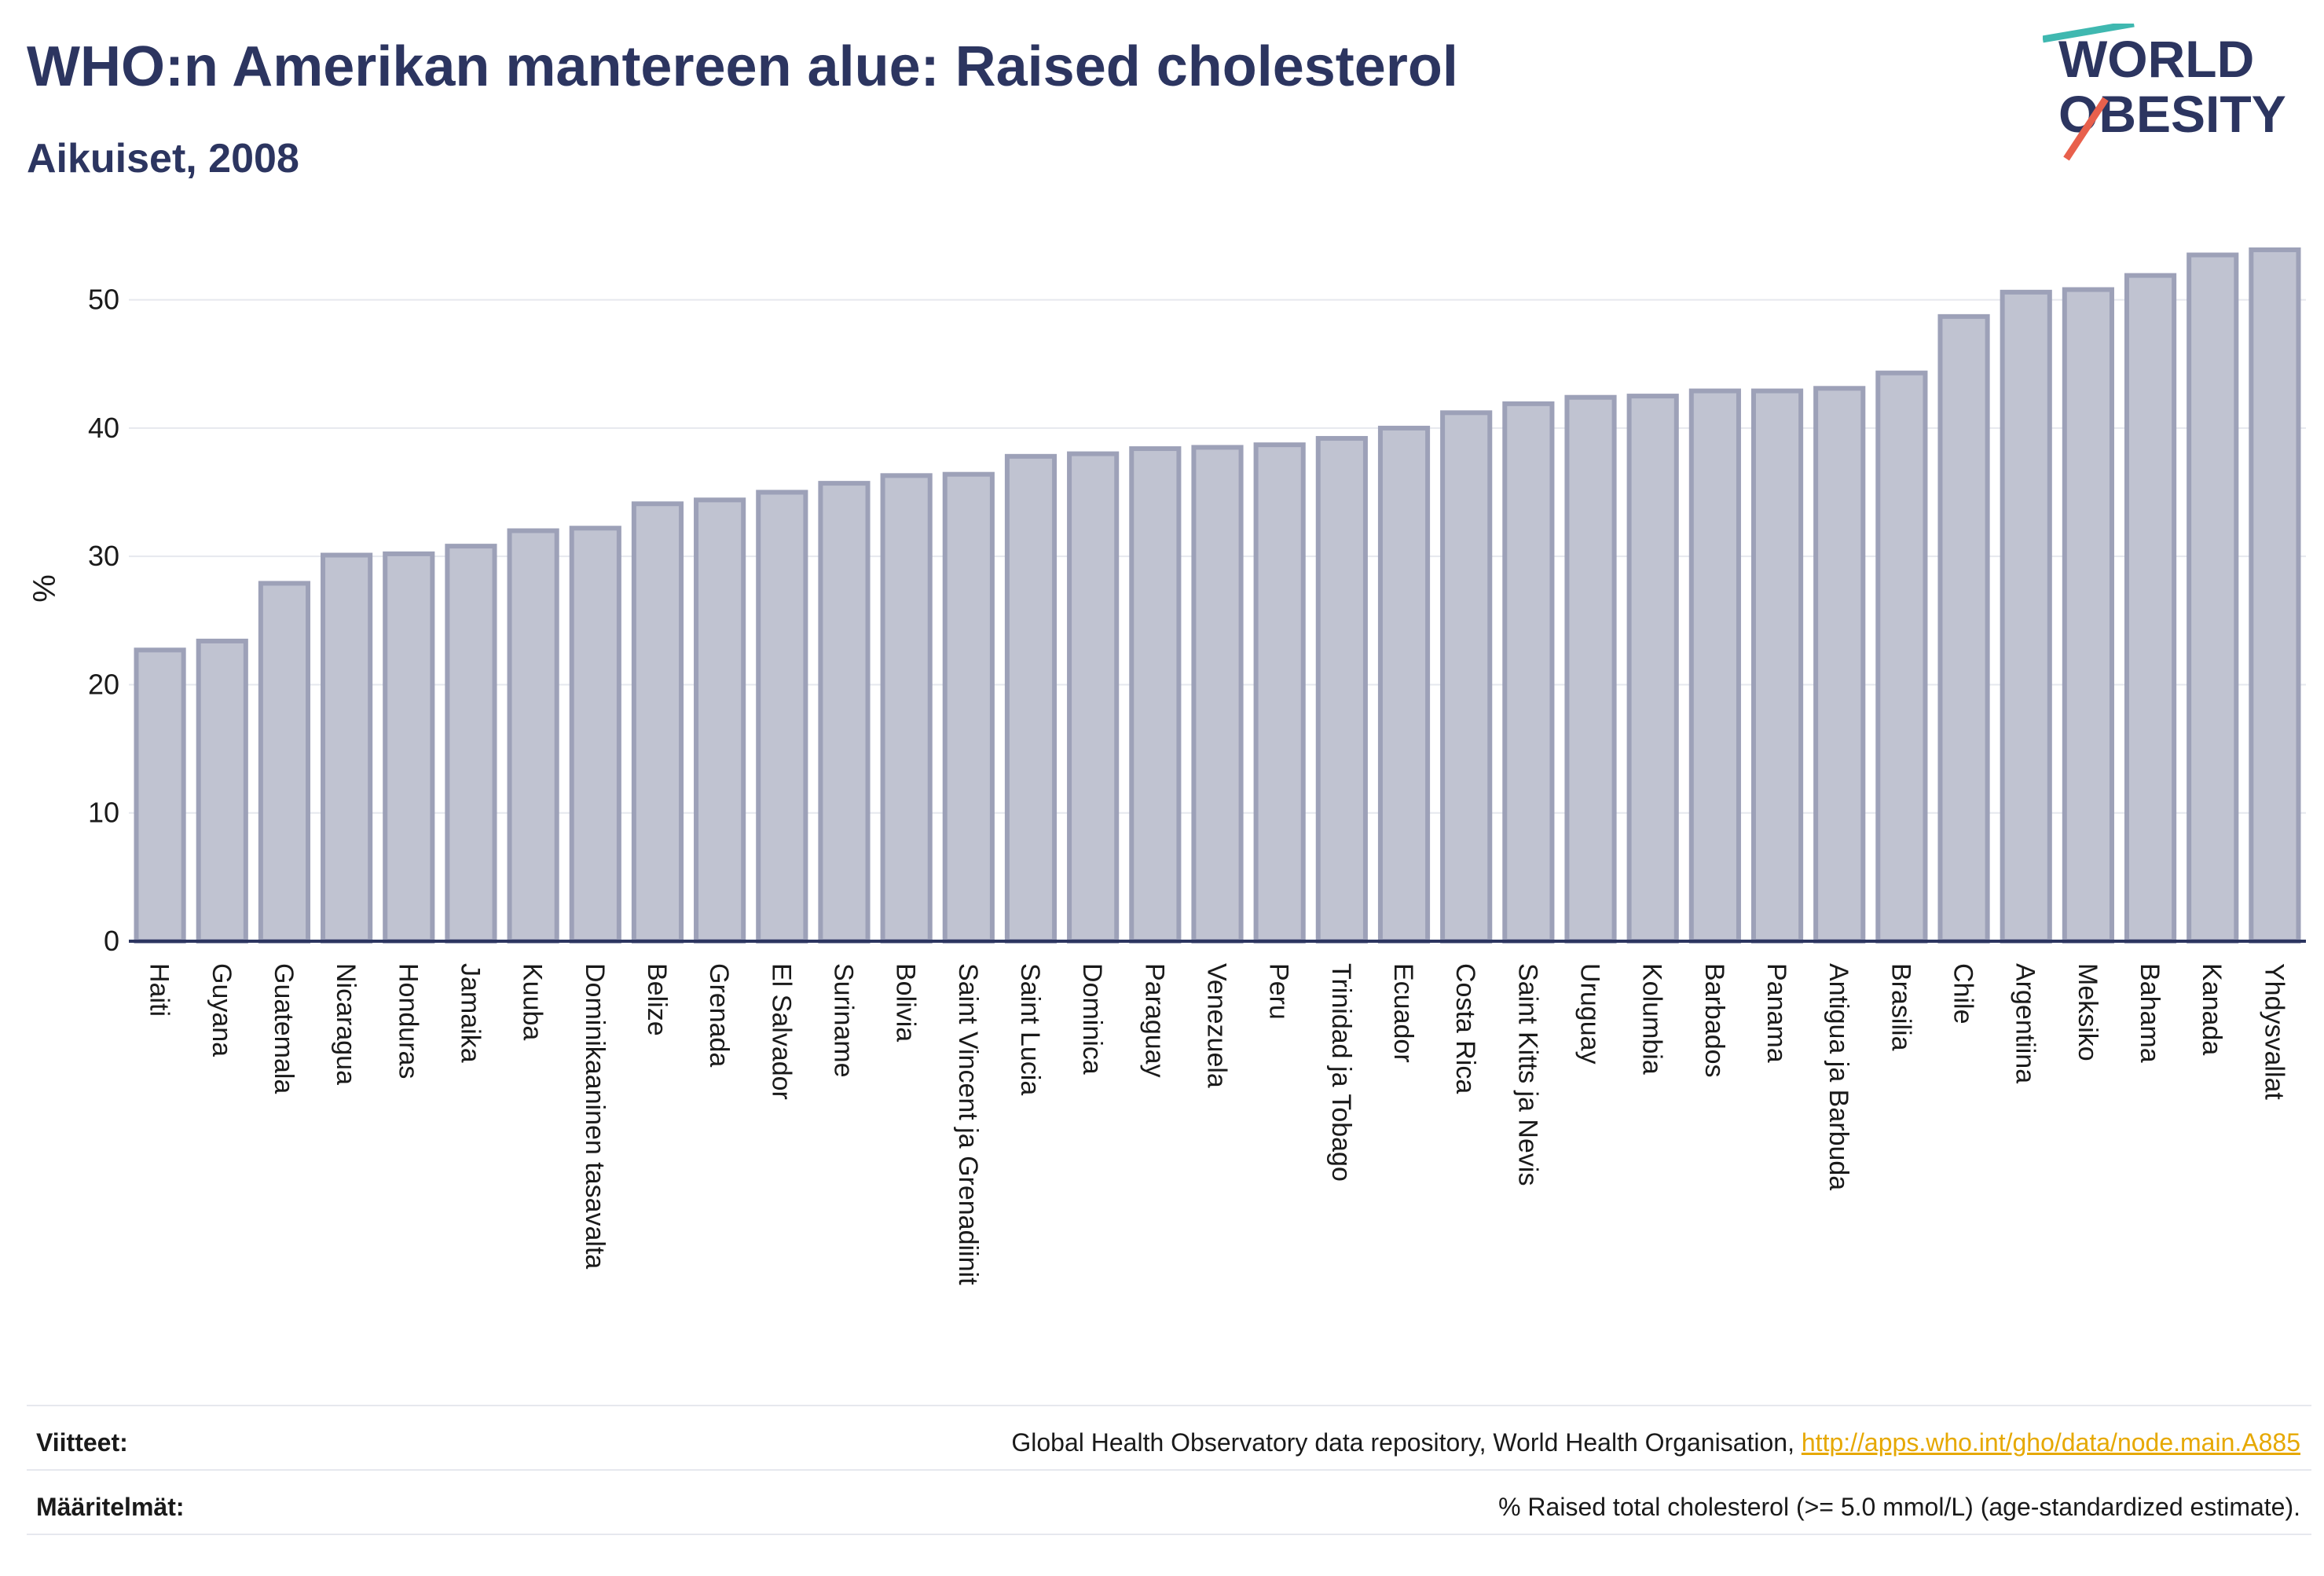 This screenshot has height=1576, width=2324. Describe the element at coordinates (1279, 991) in the screenshot. I see `x-tick-label: Peru` at that location.